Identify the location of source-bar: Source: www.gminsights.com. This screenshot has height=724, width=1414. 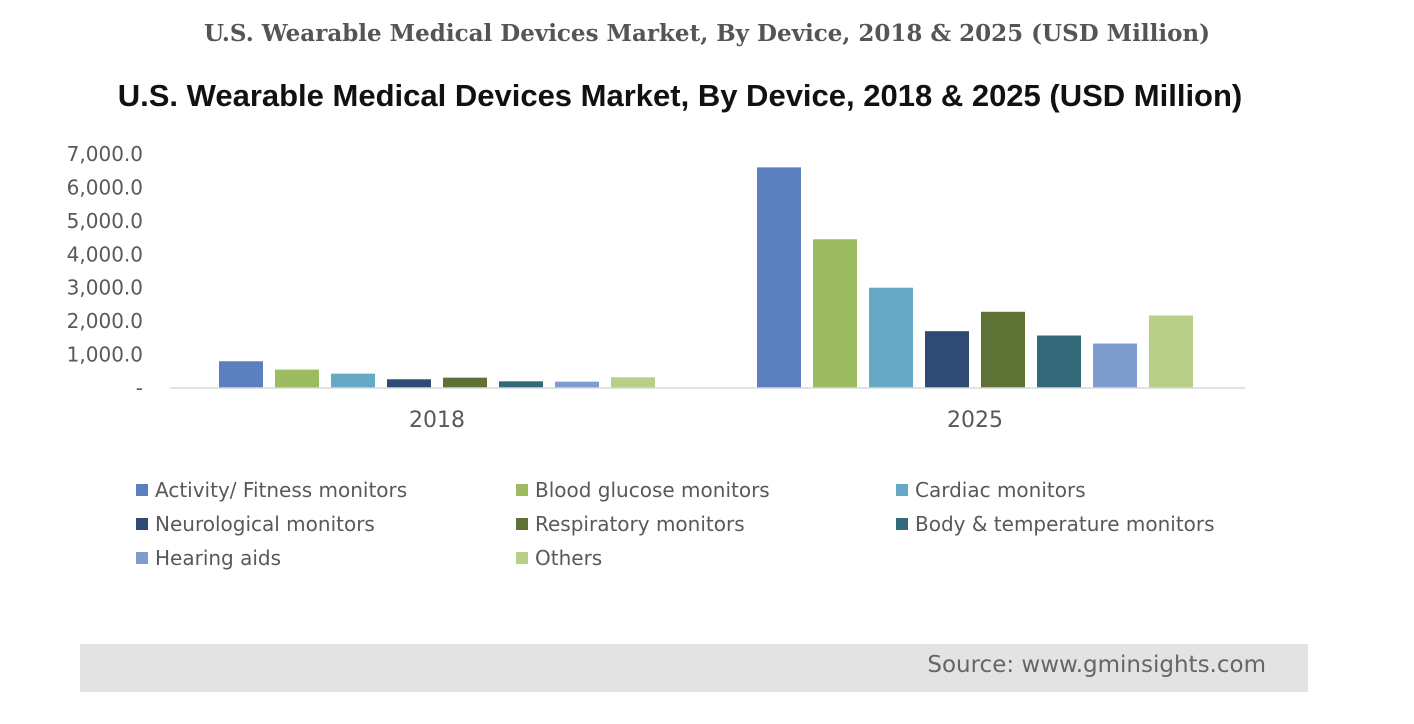
(694, 668).